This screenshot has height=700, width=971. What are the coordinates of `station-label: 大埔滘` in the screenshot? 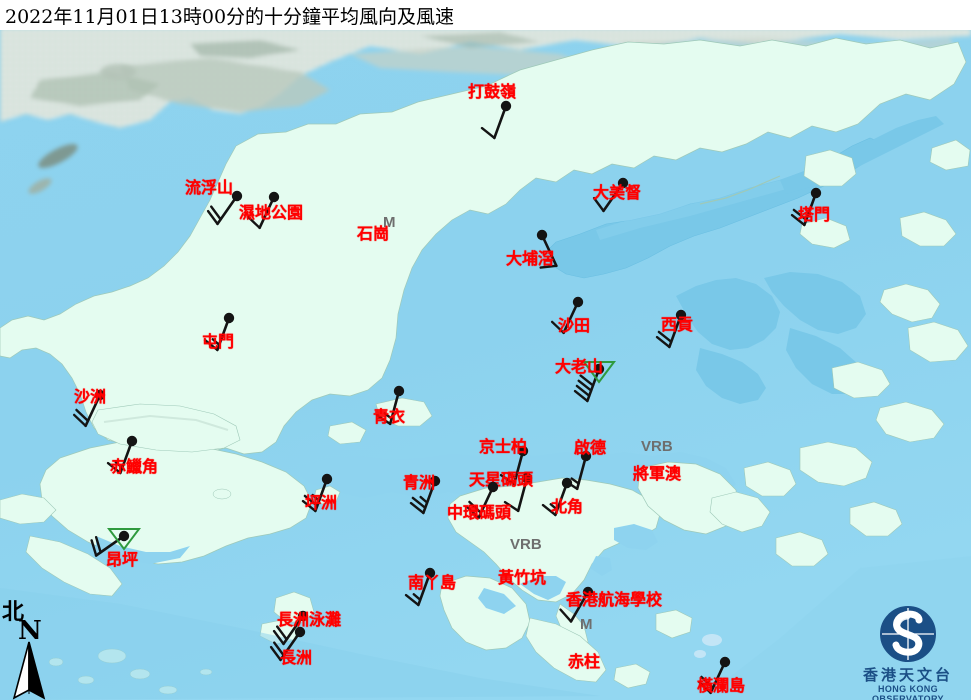 It's located at (530, 258).